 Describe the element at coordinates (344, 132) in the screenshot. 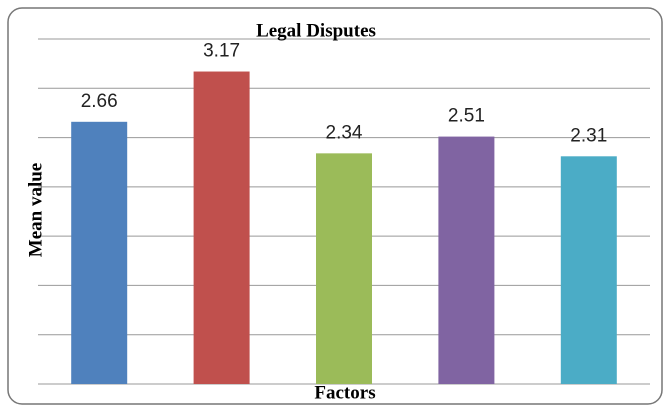

I see `value-label: 2.34` at that location.